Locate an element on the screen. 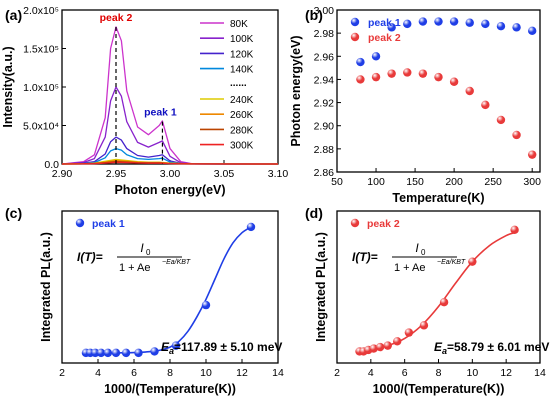 Image resolution: width=550 pixels, height=407 pixels. legend-label: 300K is located at coordinates (242, 146).